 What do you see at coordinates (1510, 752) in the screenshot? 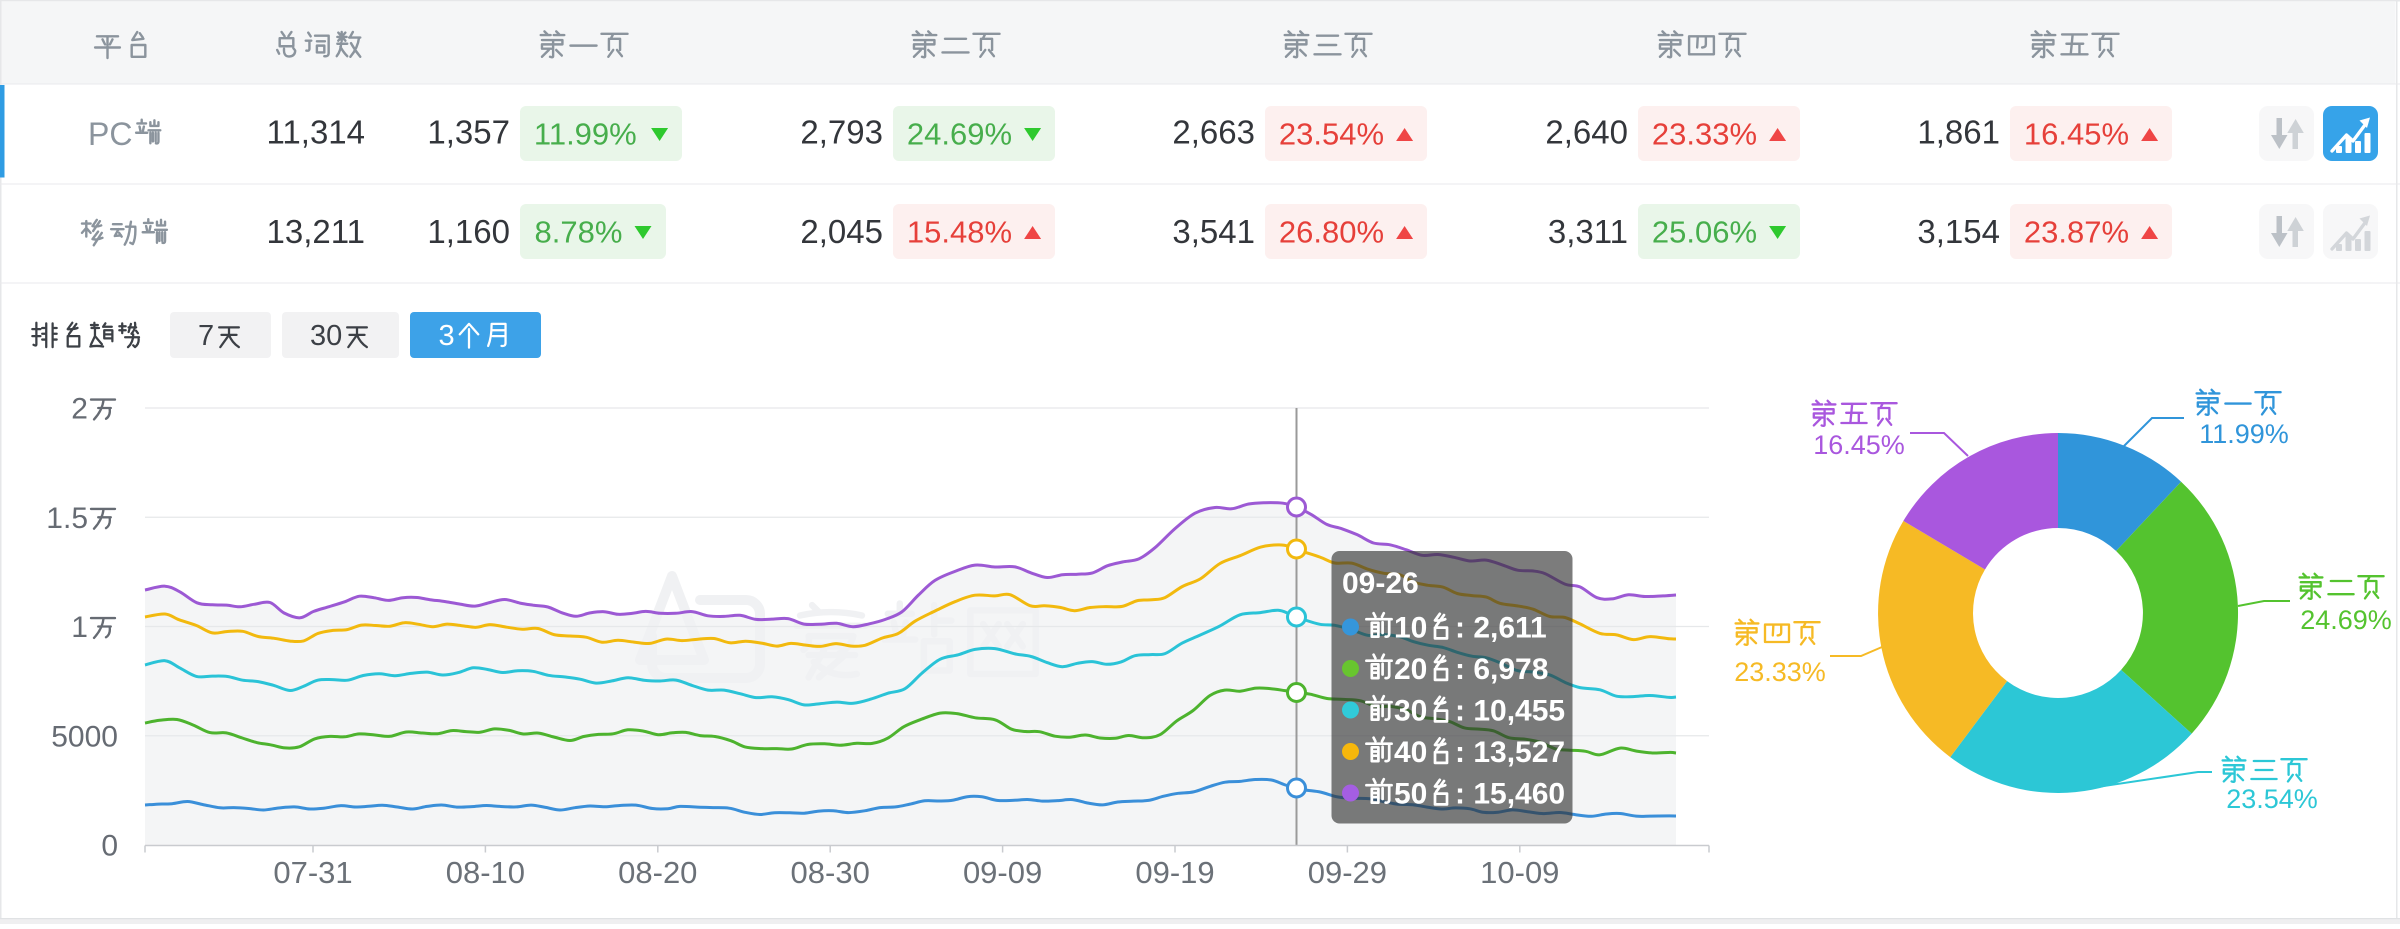
I see `svg-text:: 13,527: : 13,527` at bounding box center [1510, 752].